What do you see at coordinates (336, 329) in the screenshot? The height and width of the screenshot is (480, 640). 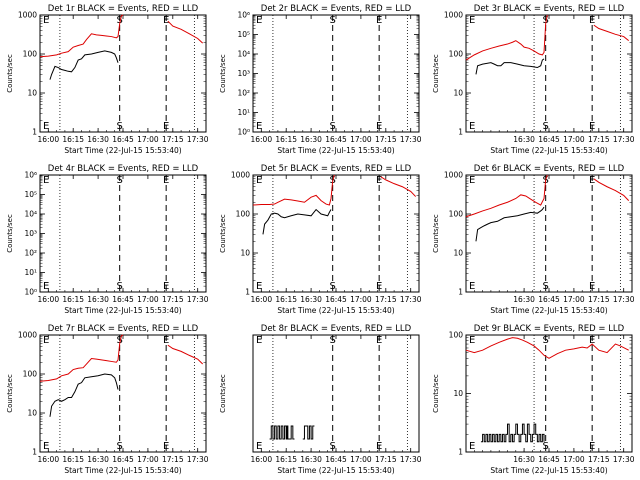 I see `panel-title: Det 8r BLACK = Events, RED = LLD` at bounding box center [336, 329].